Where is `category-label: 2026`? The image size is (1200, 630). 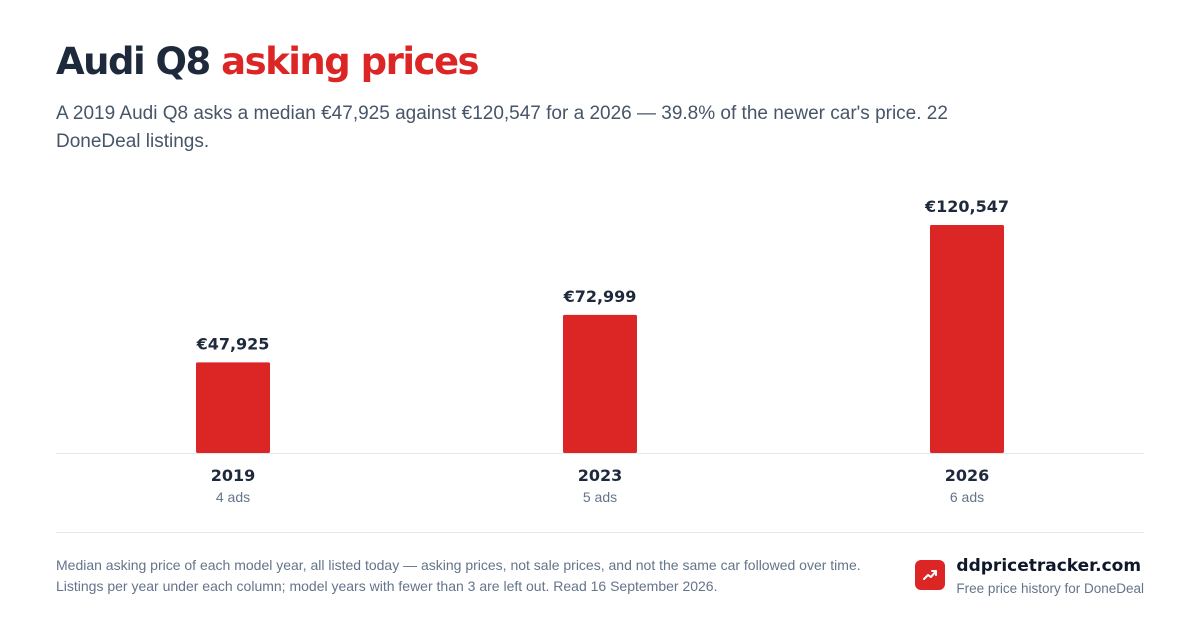
category-label: 2026 is located at coordinates (967, 475).